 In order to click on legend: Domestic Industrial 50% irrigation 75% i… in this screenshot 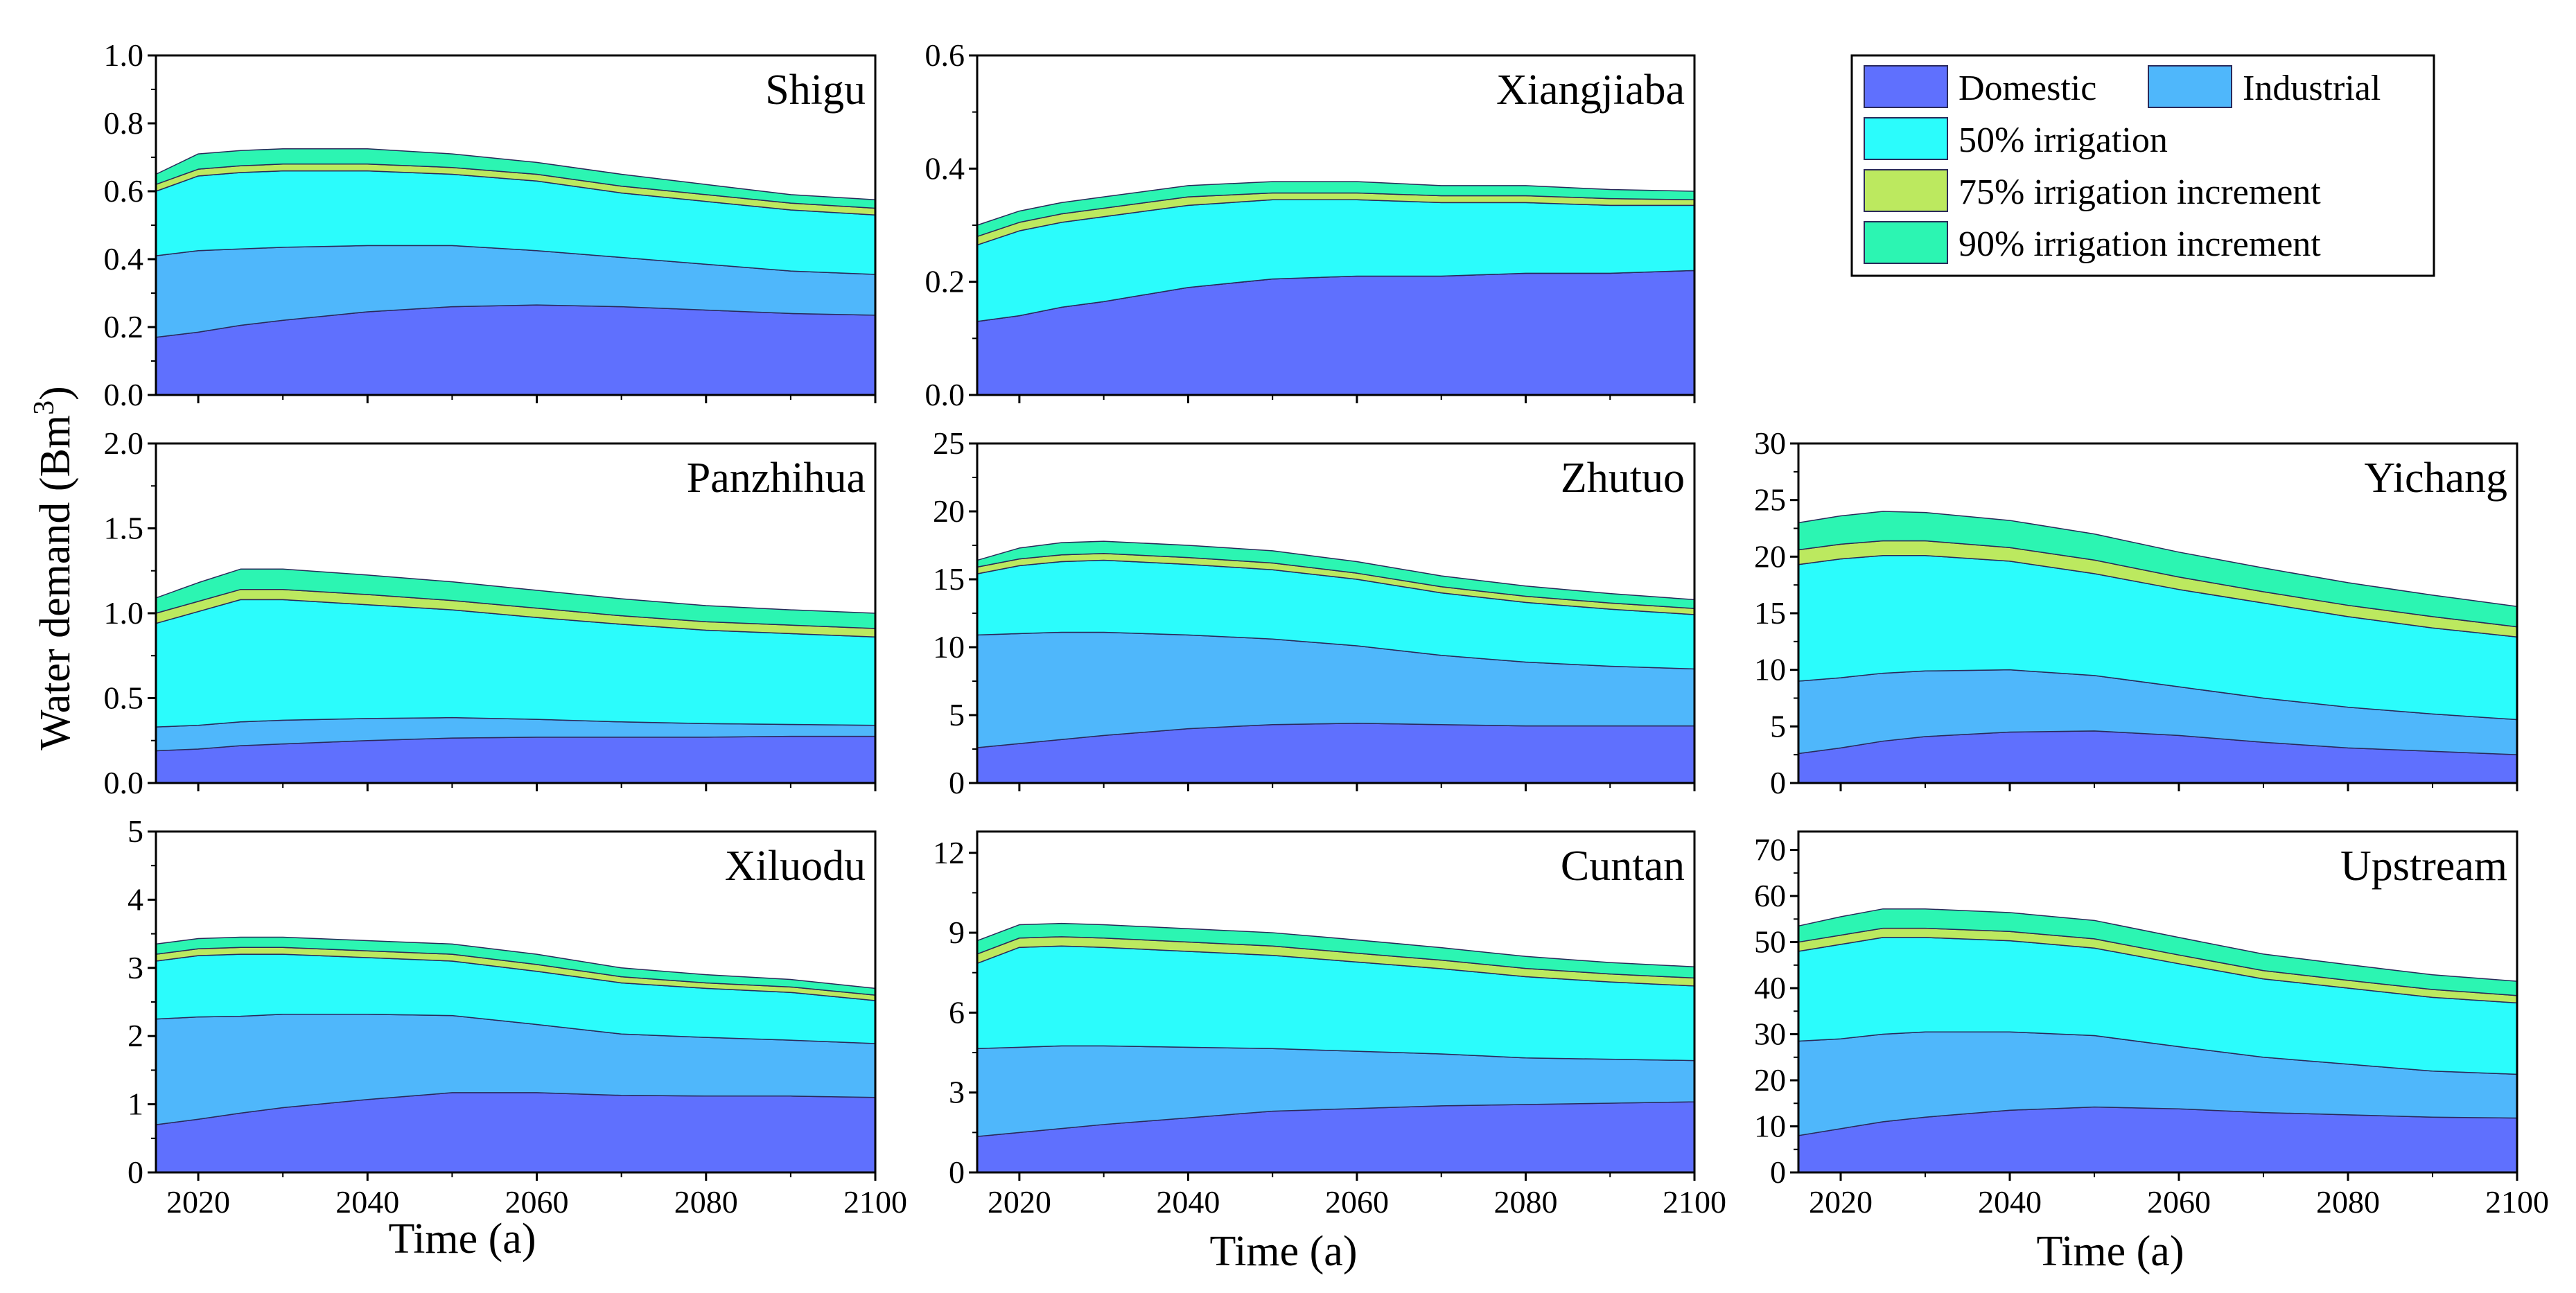, I will do `click(2142, 165)`.